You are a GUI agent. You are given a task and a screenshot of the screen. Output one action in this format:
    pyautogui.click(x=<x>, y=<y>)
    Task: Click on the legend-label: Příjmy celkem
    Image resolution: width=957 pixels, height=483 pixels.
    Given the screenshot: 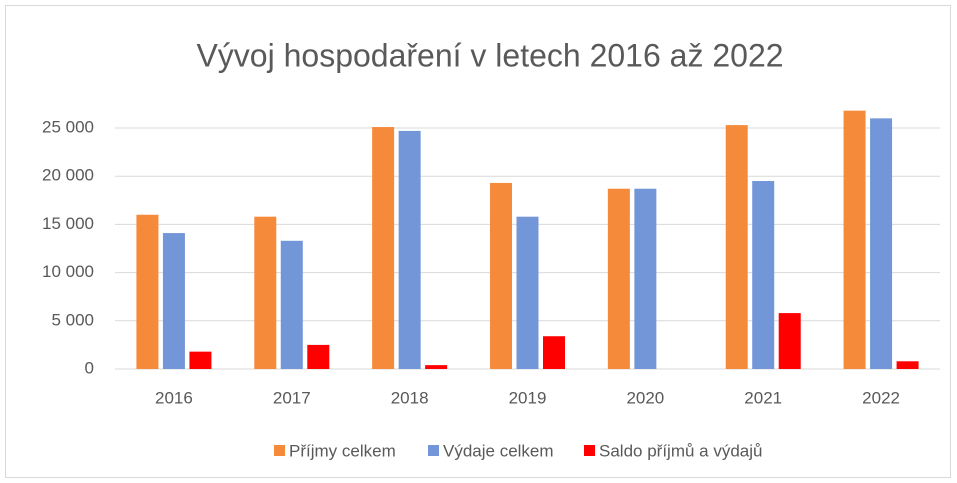 What is the action you would take?
    pyautogui.click(x=342, y=450)
    